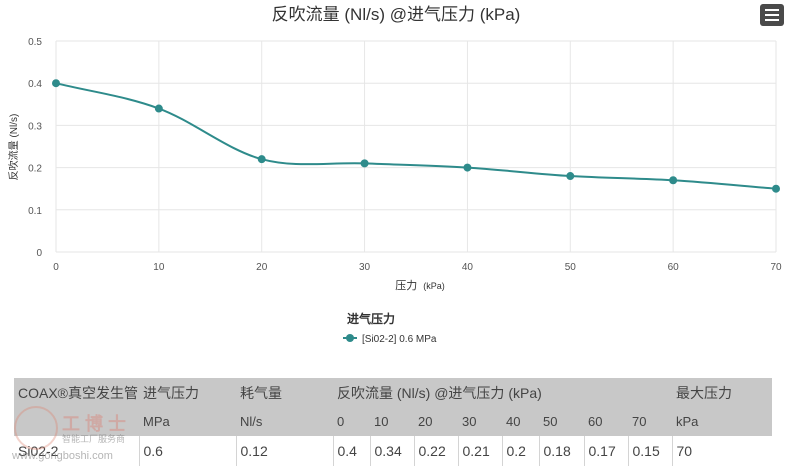  Describe the element at coordinates (39, 253) in the screenshot. I see `y-tick-label: 0` at that location.